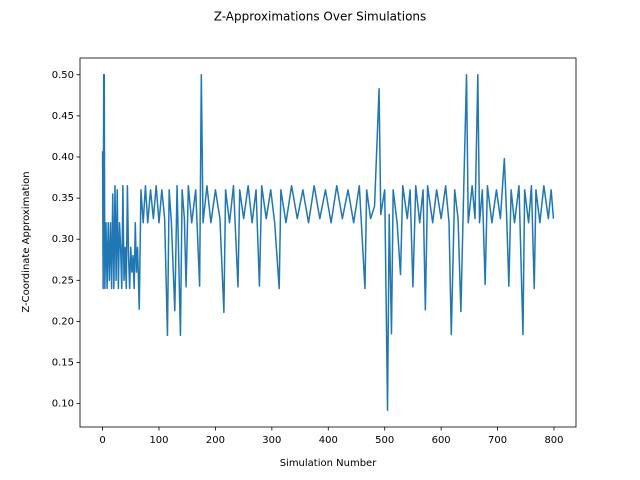 The height and width of the screenshot is (480, 640). What do you see at coordinates (553, 440) in the screenshot?
I see `x-tick-label: 800` at bounding box center [553, 440].